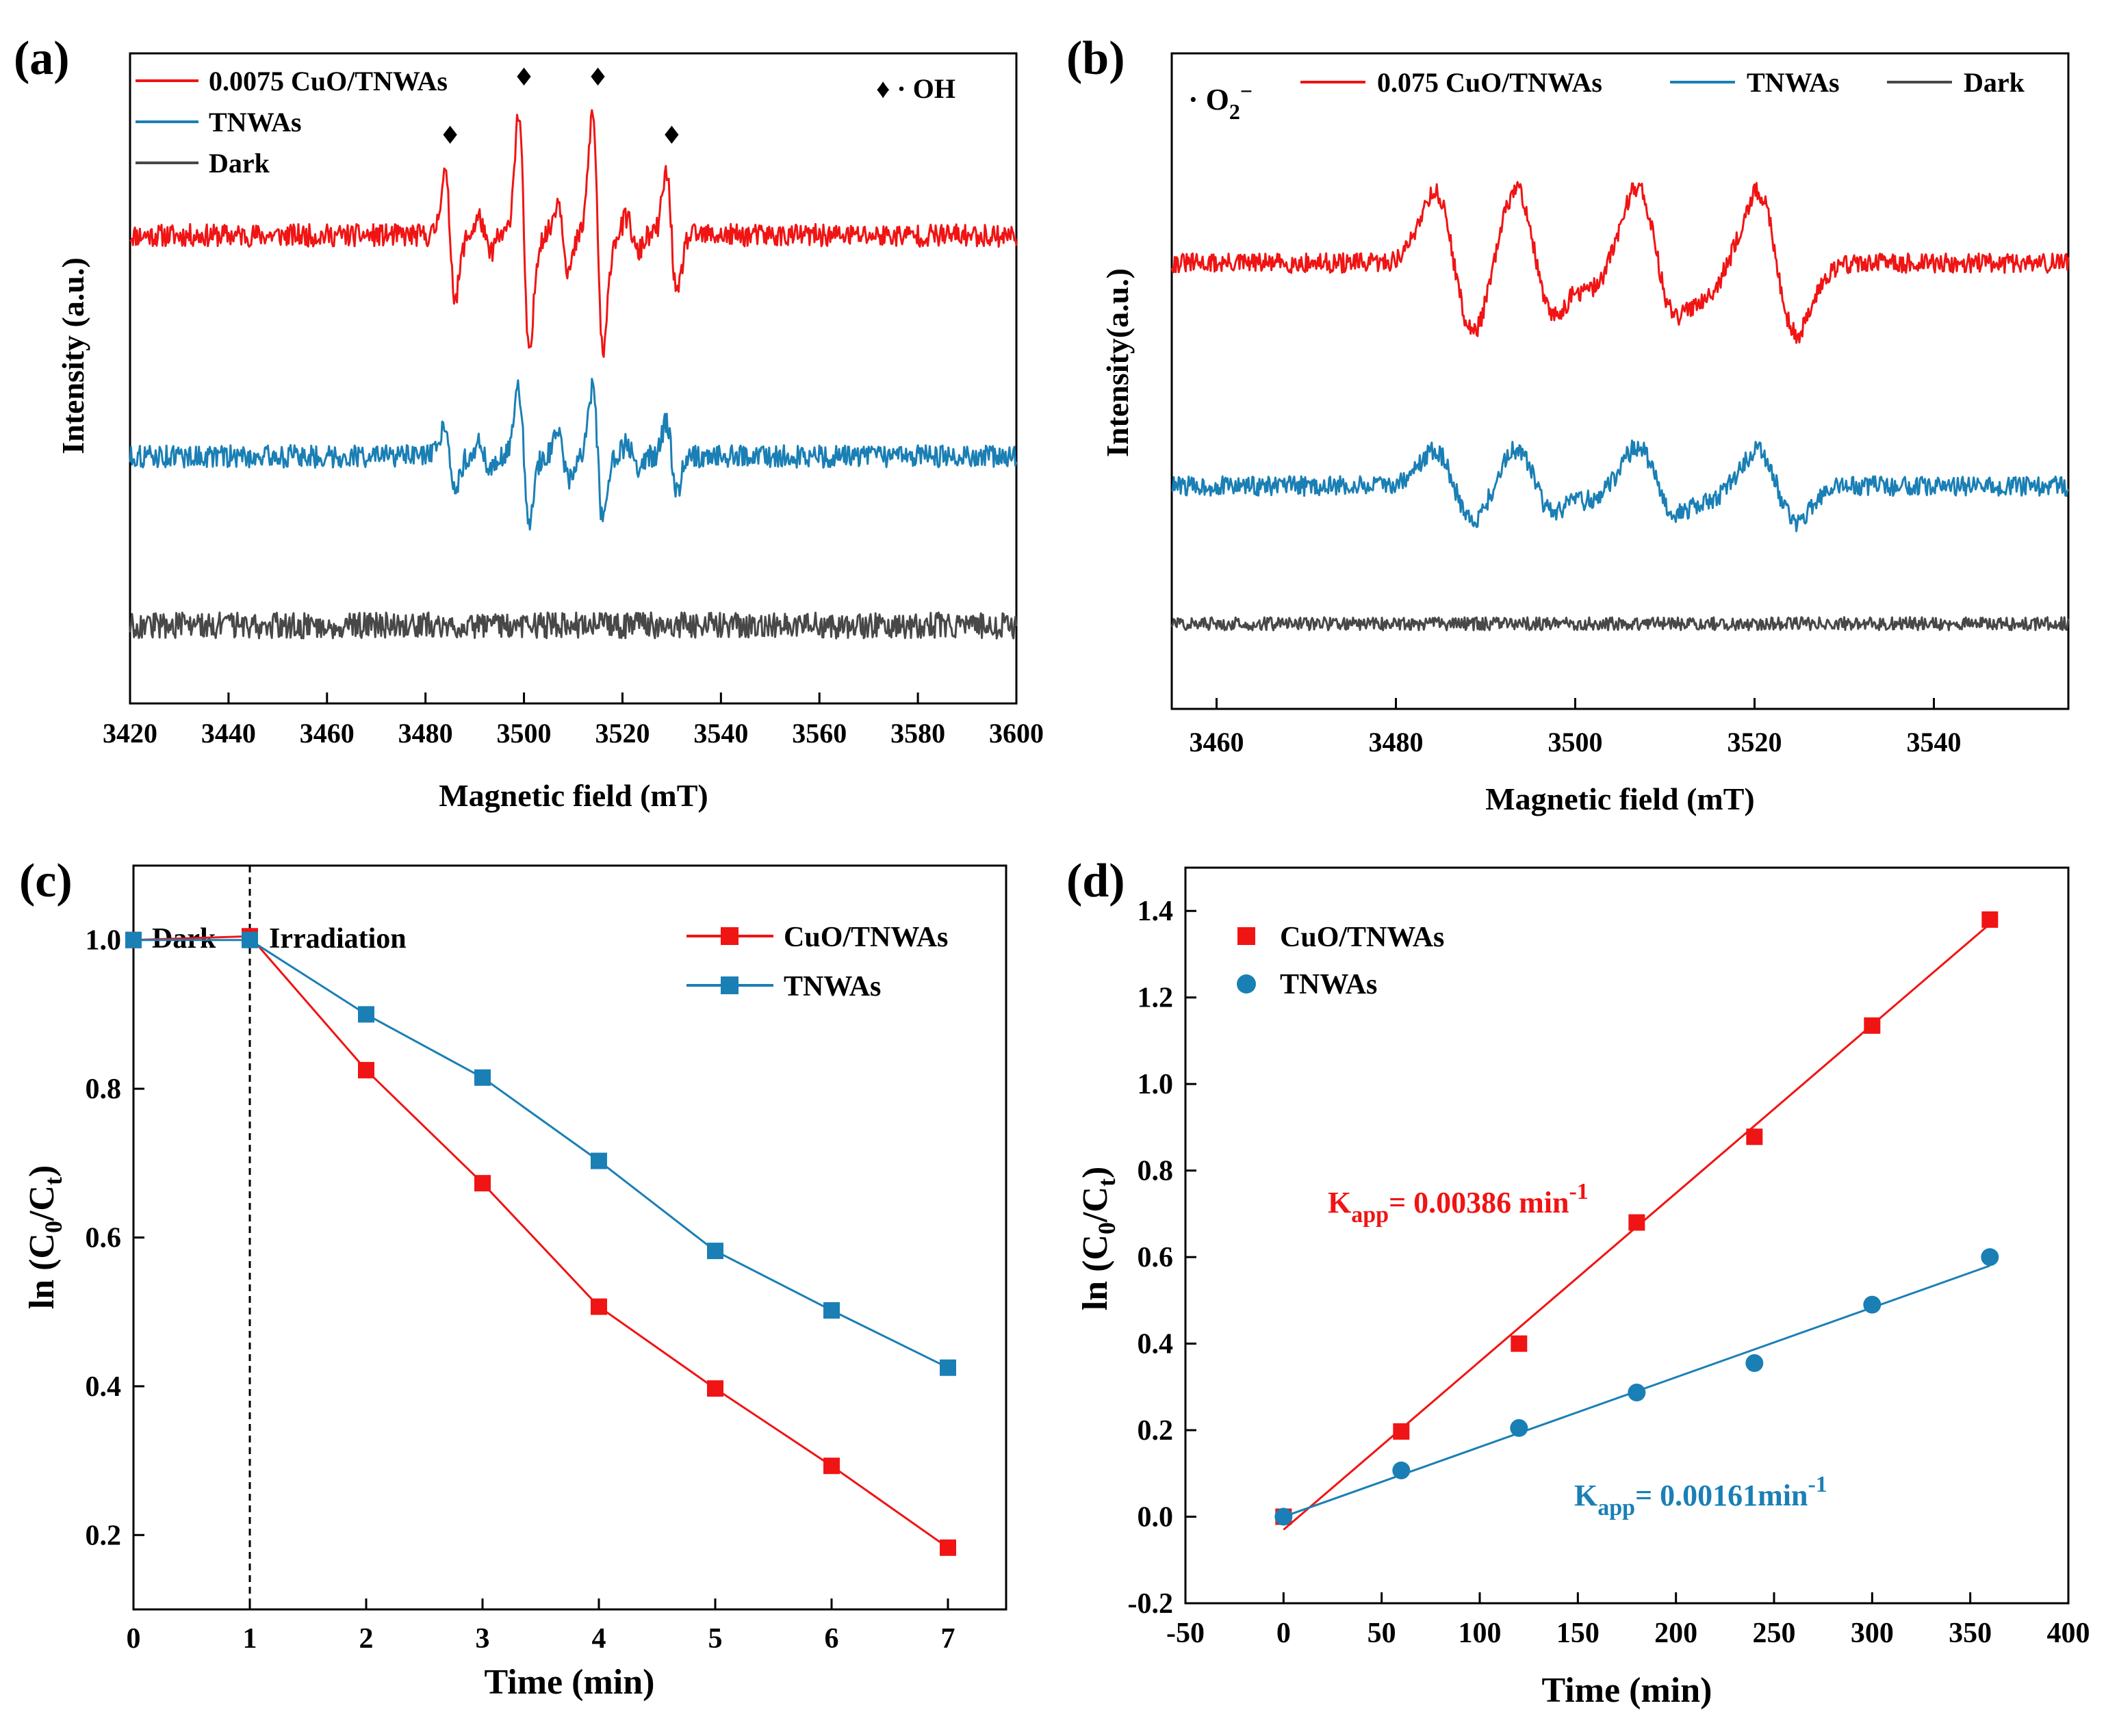 This screenshot has width=2106, height=1736. I want to click on panel-b-x-label: Magnetic field (mT), so click(1620, 798).